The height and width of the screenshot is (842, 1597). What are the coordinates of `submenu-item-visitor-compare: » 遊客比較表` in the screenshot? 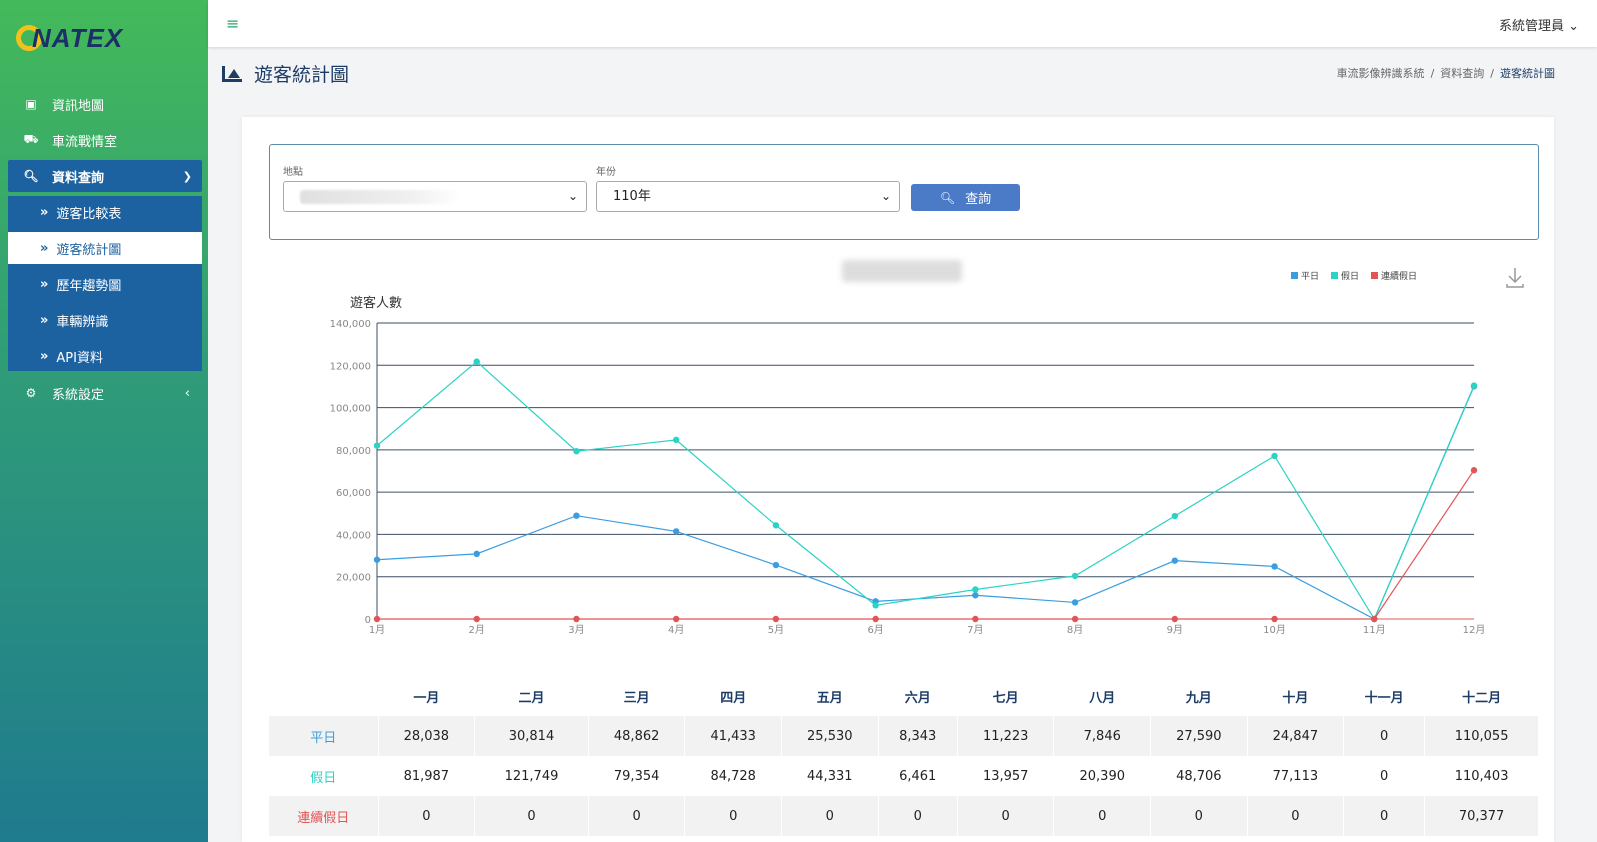 It's located at (105, 212).